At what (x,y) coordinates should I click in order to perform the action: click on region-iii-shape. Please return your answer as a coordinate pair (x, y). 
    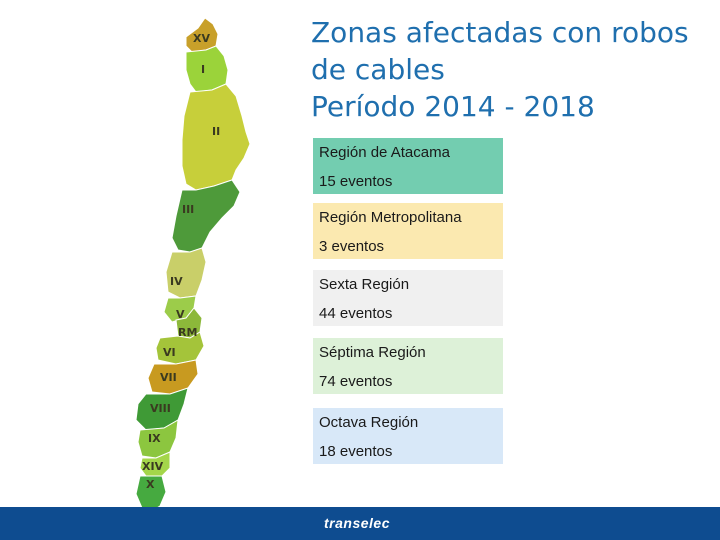
    Looking at the image, I should click on (206, 216).